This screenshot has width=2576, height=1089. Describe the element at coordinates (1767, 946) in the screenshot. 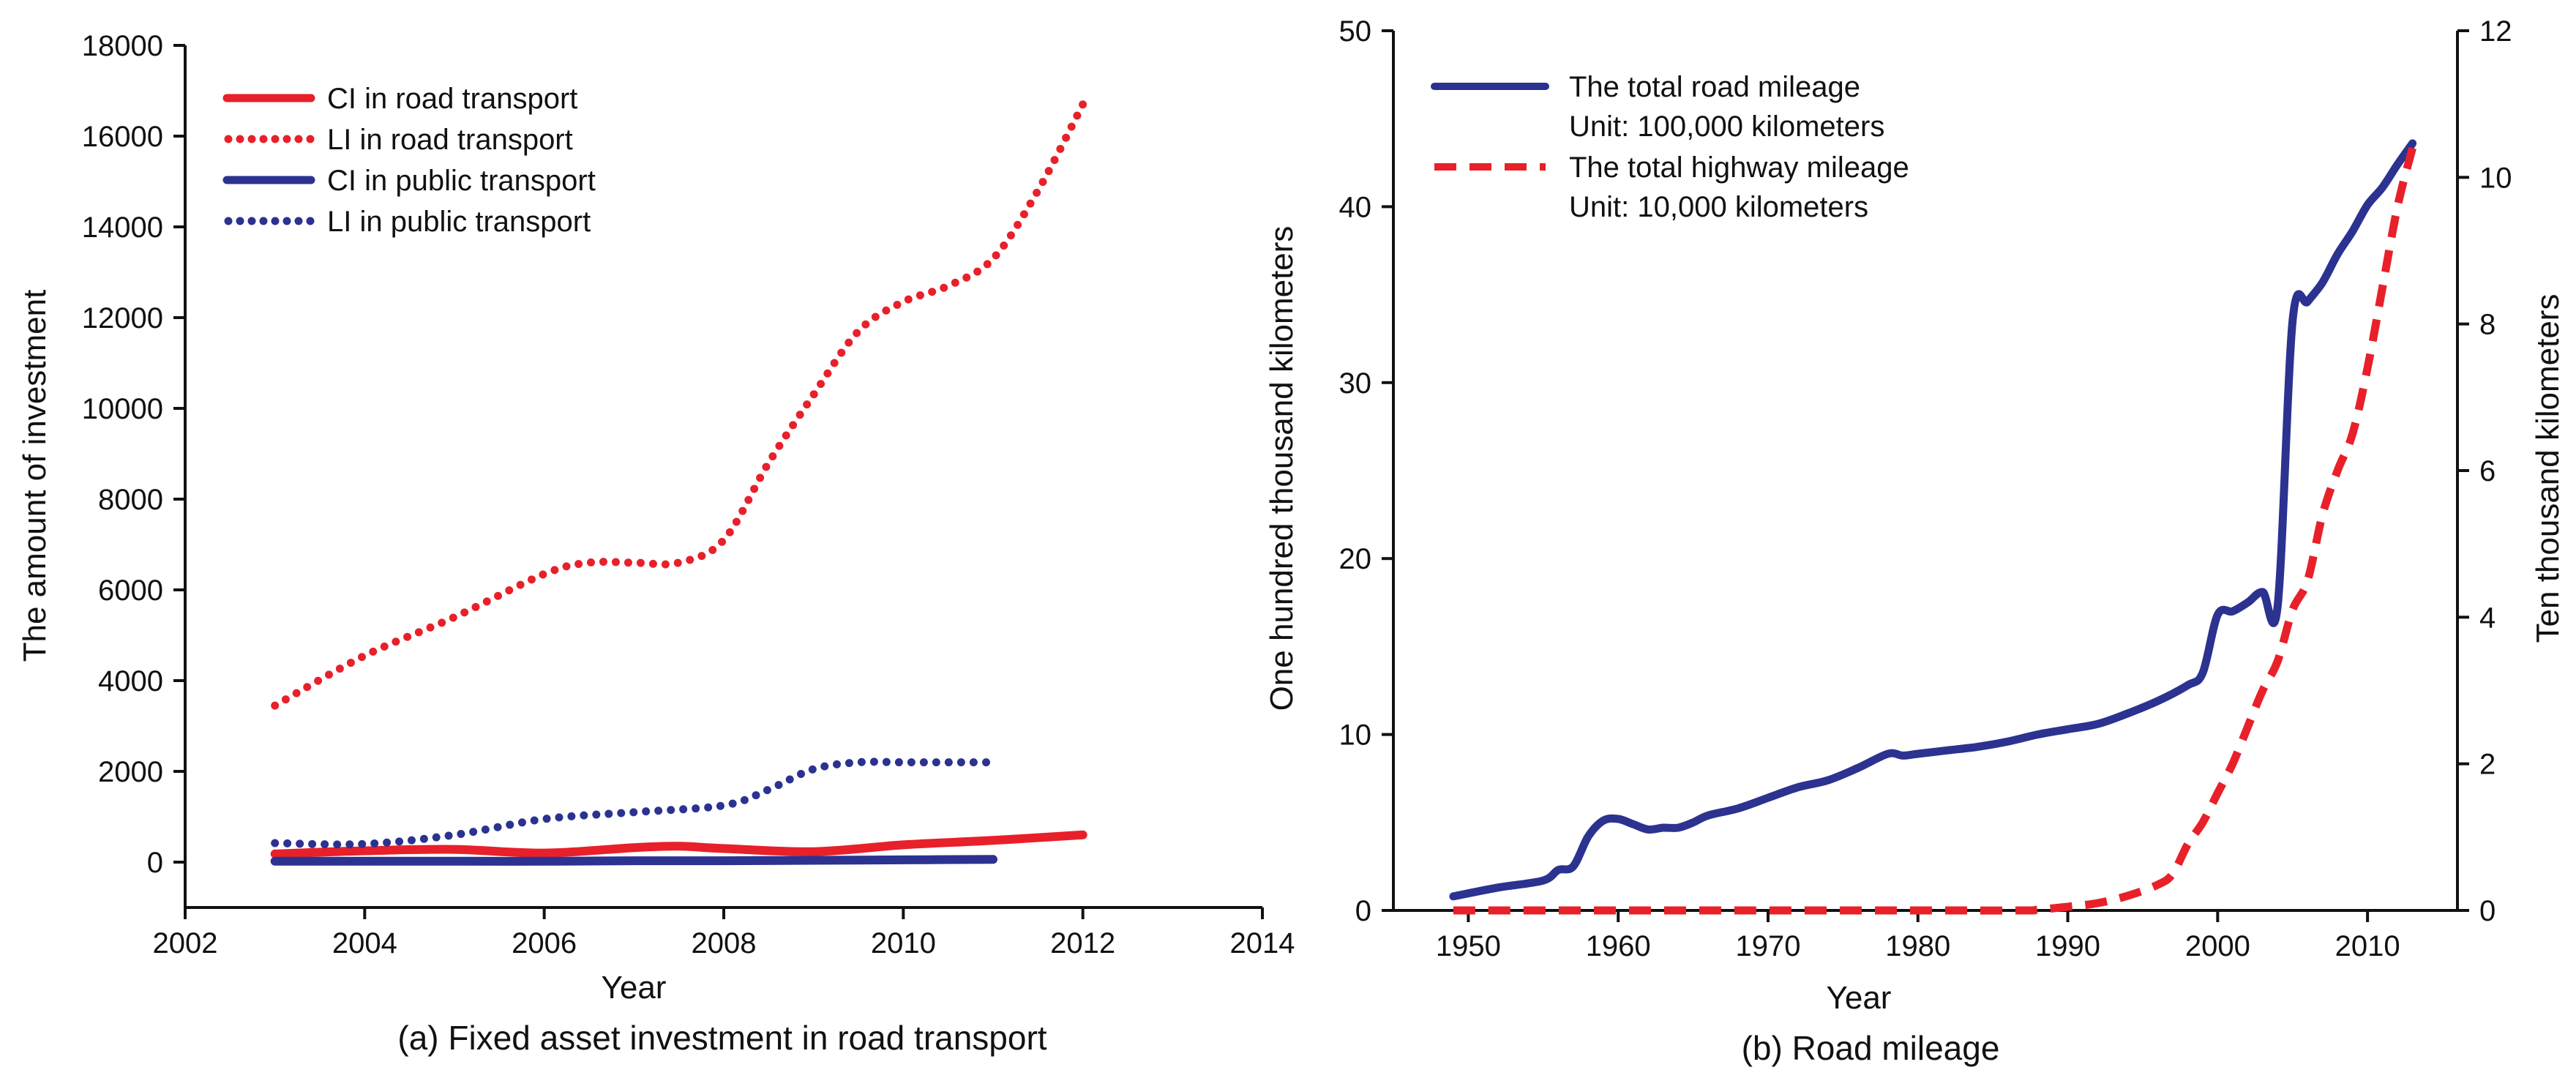

I see `x-tick-label: 1970` at that location.